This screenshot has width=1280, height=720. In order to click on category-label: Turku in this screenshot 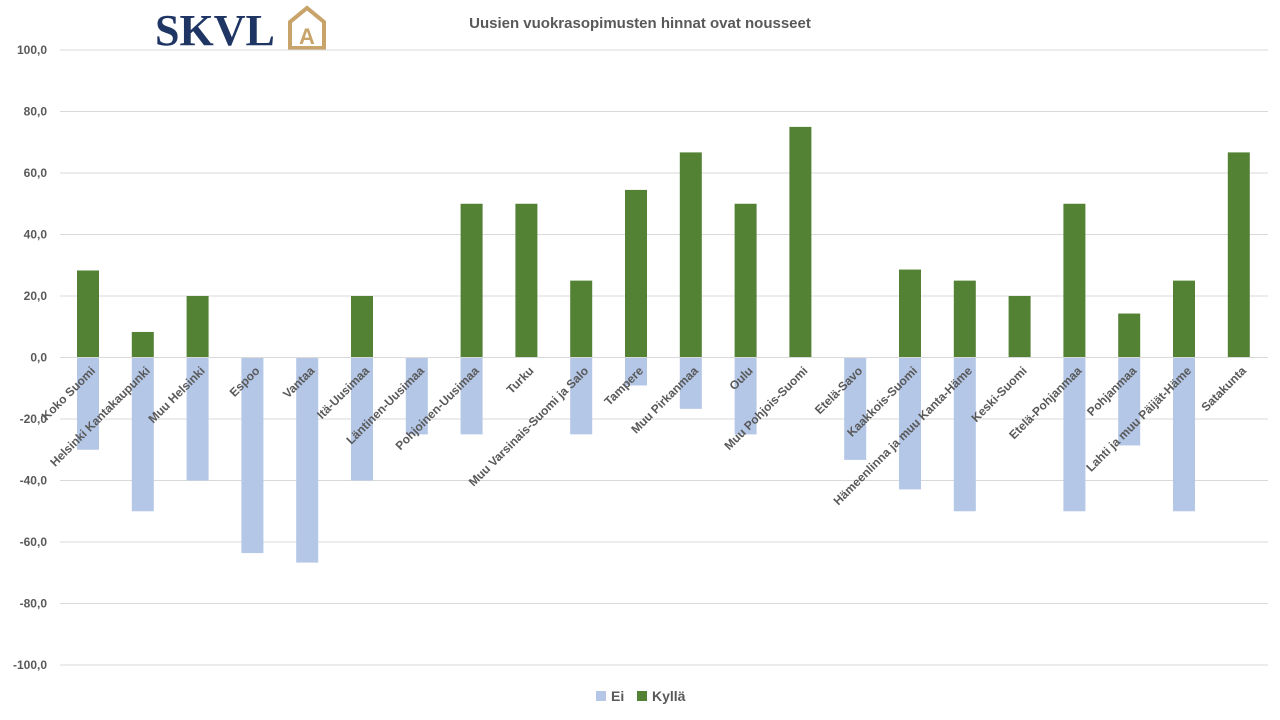, I will do `click(520, 380)`.